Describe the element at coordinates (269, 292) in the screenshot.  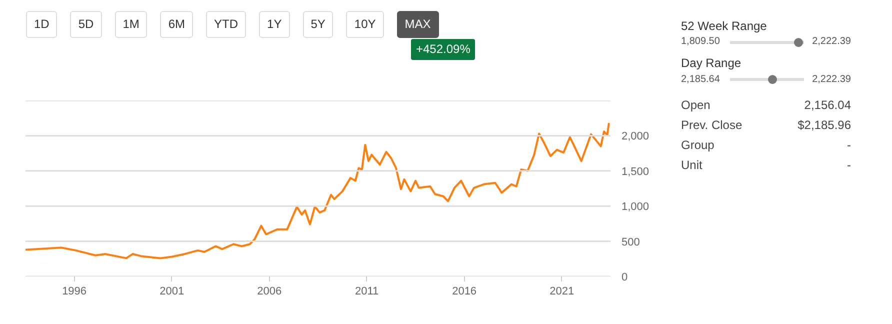
I see `x-tick-label: 2006` at that location.